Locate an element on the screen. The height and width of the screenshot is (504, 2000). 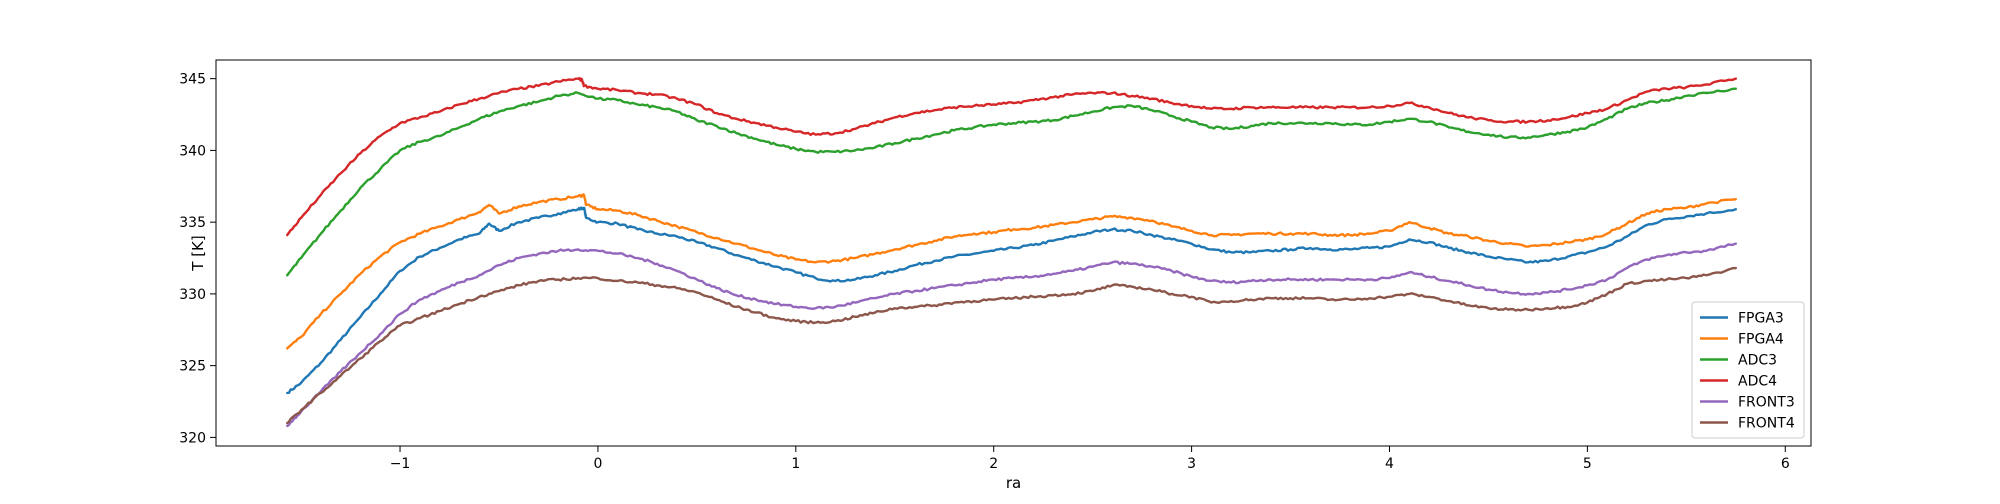
legend-label-front4: FRONT4 is located at coordinates (1766, 424).